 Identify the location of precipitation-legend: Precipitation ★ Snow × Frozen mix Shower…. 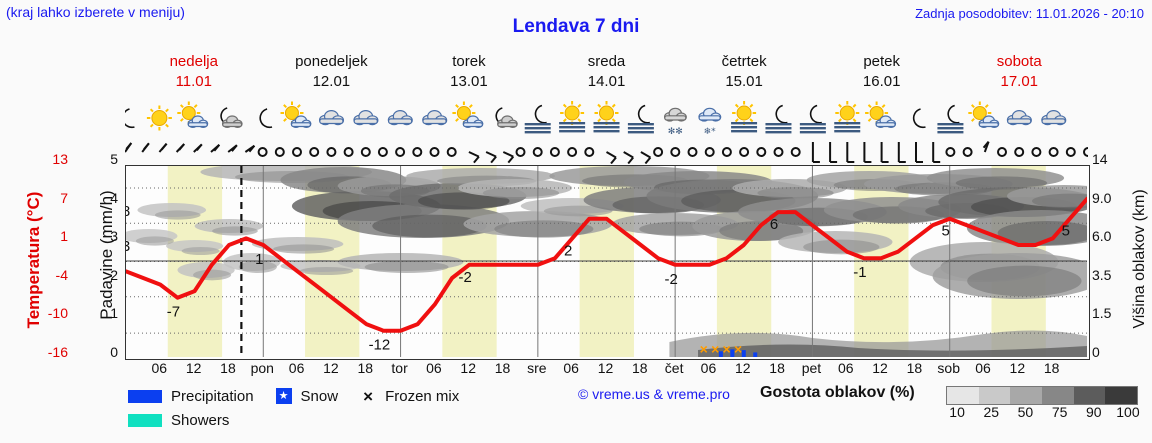
(388, 412).